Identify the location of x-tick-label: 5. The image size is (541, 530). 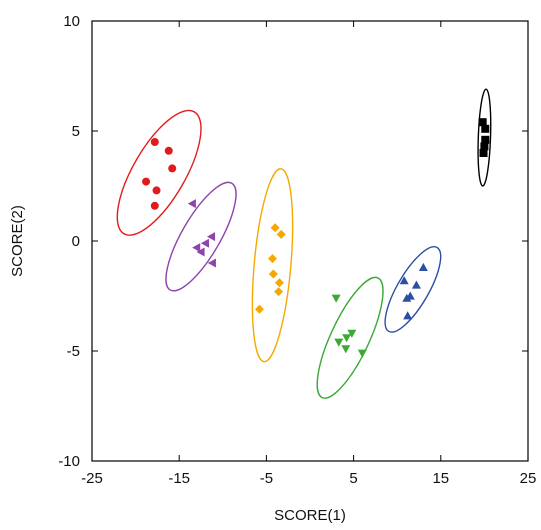
(353, 478).